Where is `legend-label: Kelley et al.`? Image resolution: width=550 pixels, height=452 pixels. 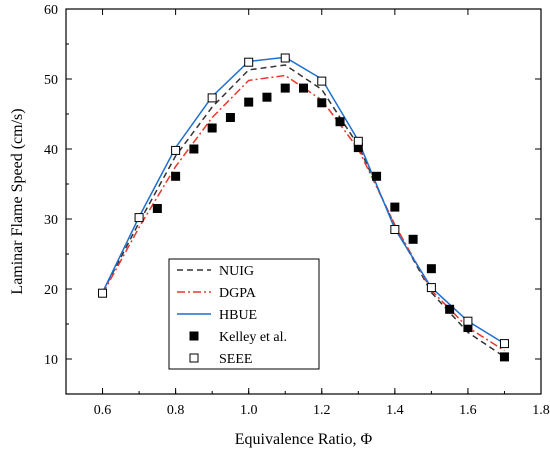 legend-label: Kelley et al. is located at coordinates (253, 337).